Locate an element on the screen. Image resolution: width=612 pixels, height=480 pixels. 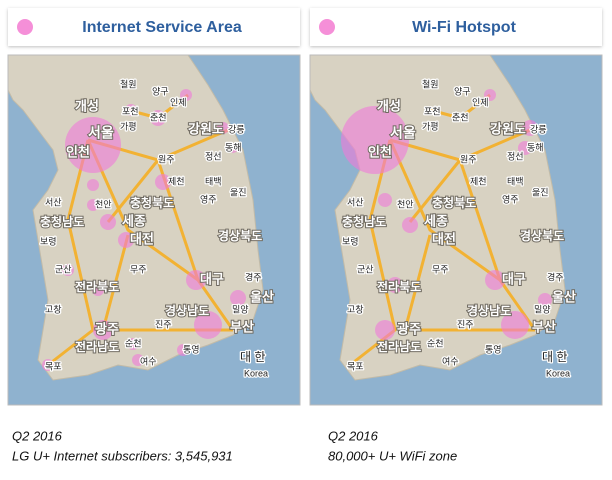
map-label: 동해 is located at coordinates (233, 147).